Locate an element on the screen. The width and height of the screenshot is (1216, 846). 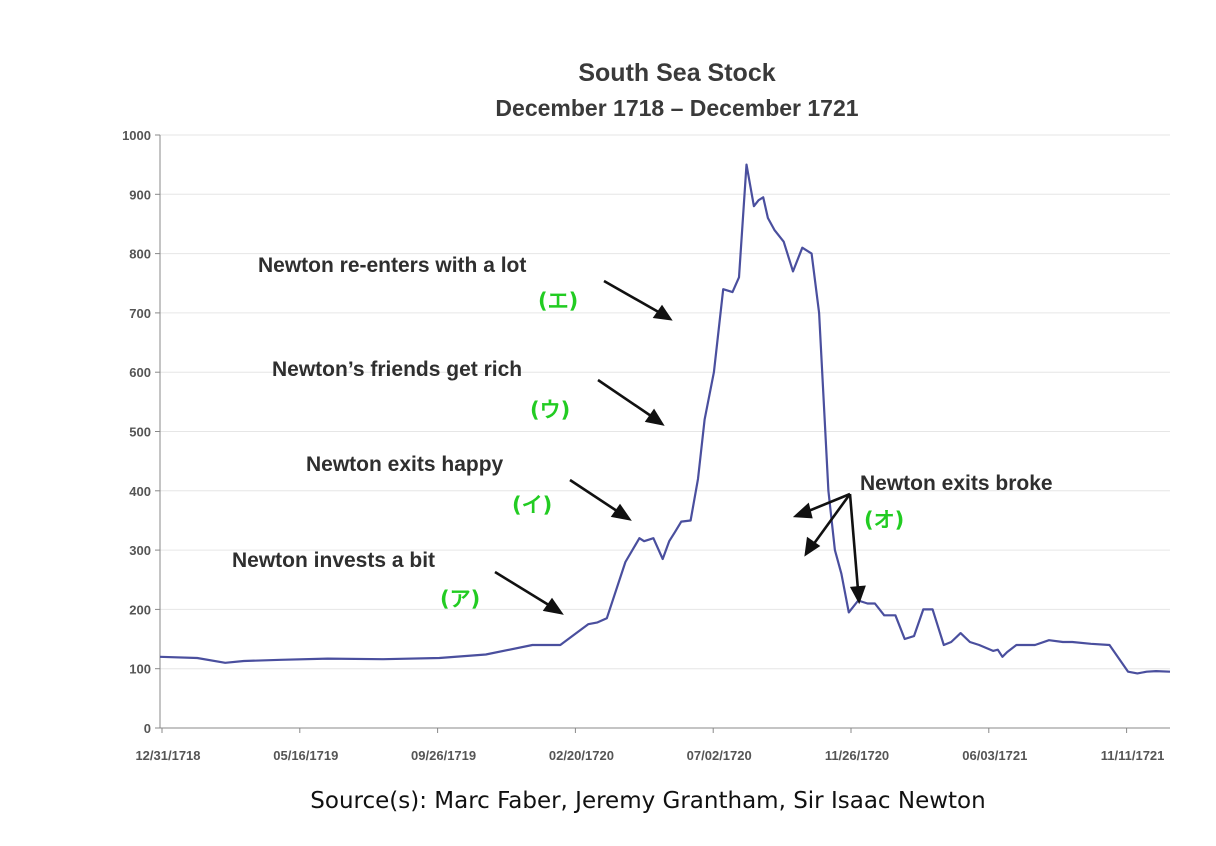
annotation-label-exits-happy: Newton exits happy is located at coordinates (405, 464).